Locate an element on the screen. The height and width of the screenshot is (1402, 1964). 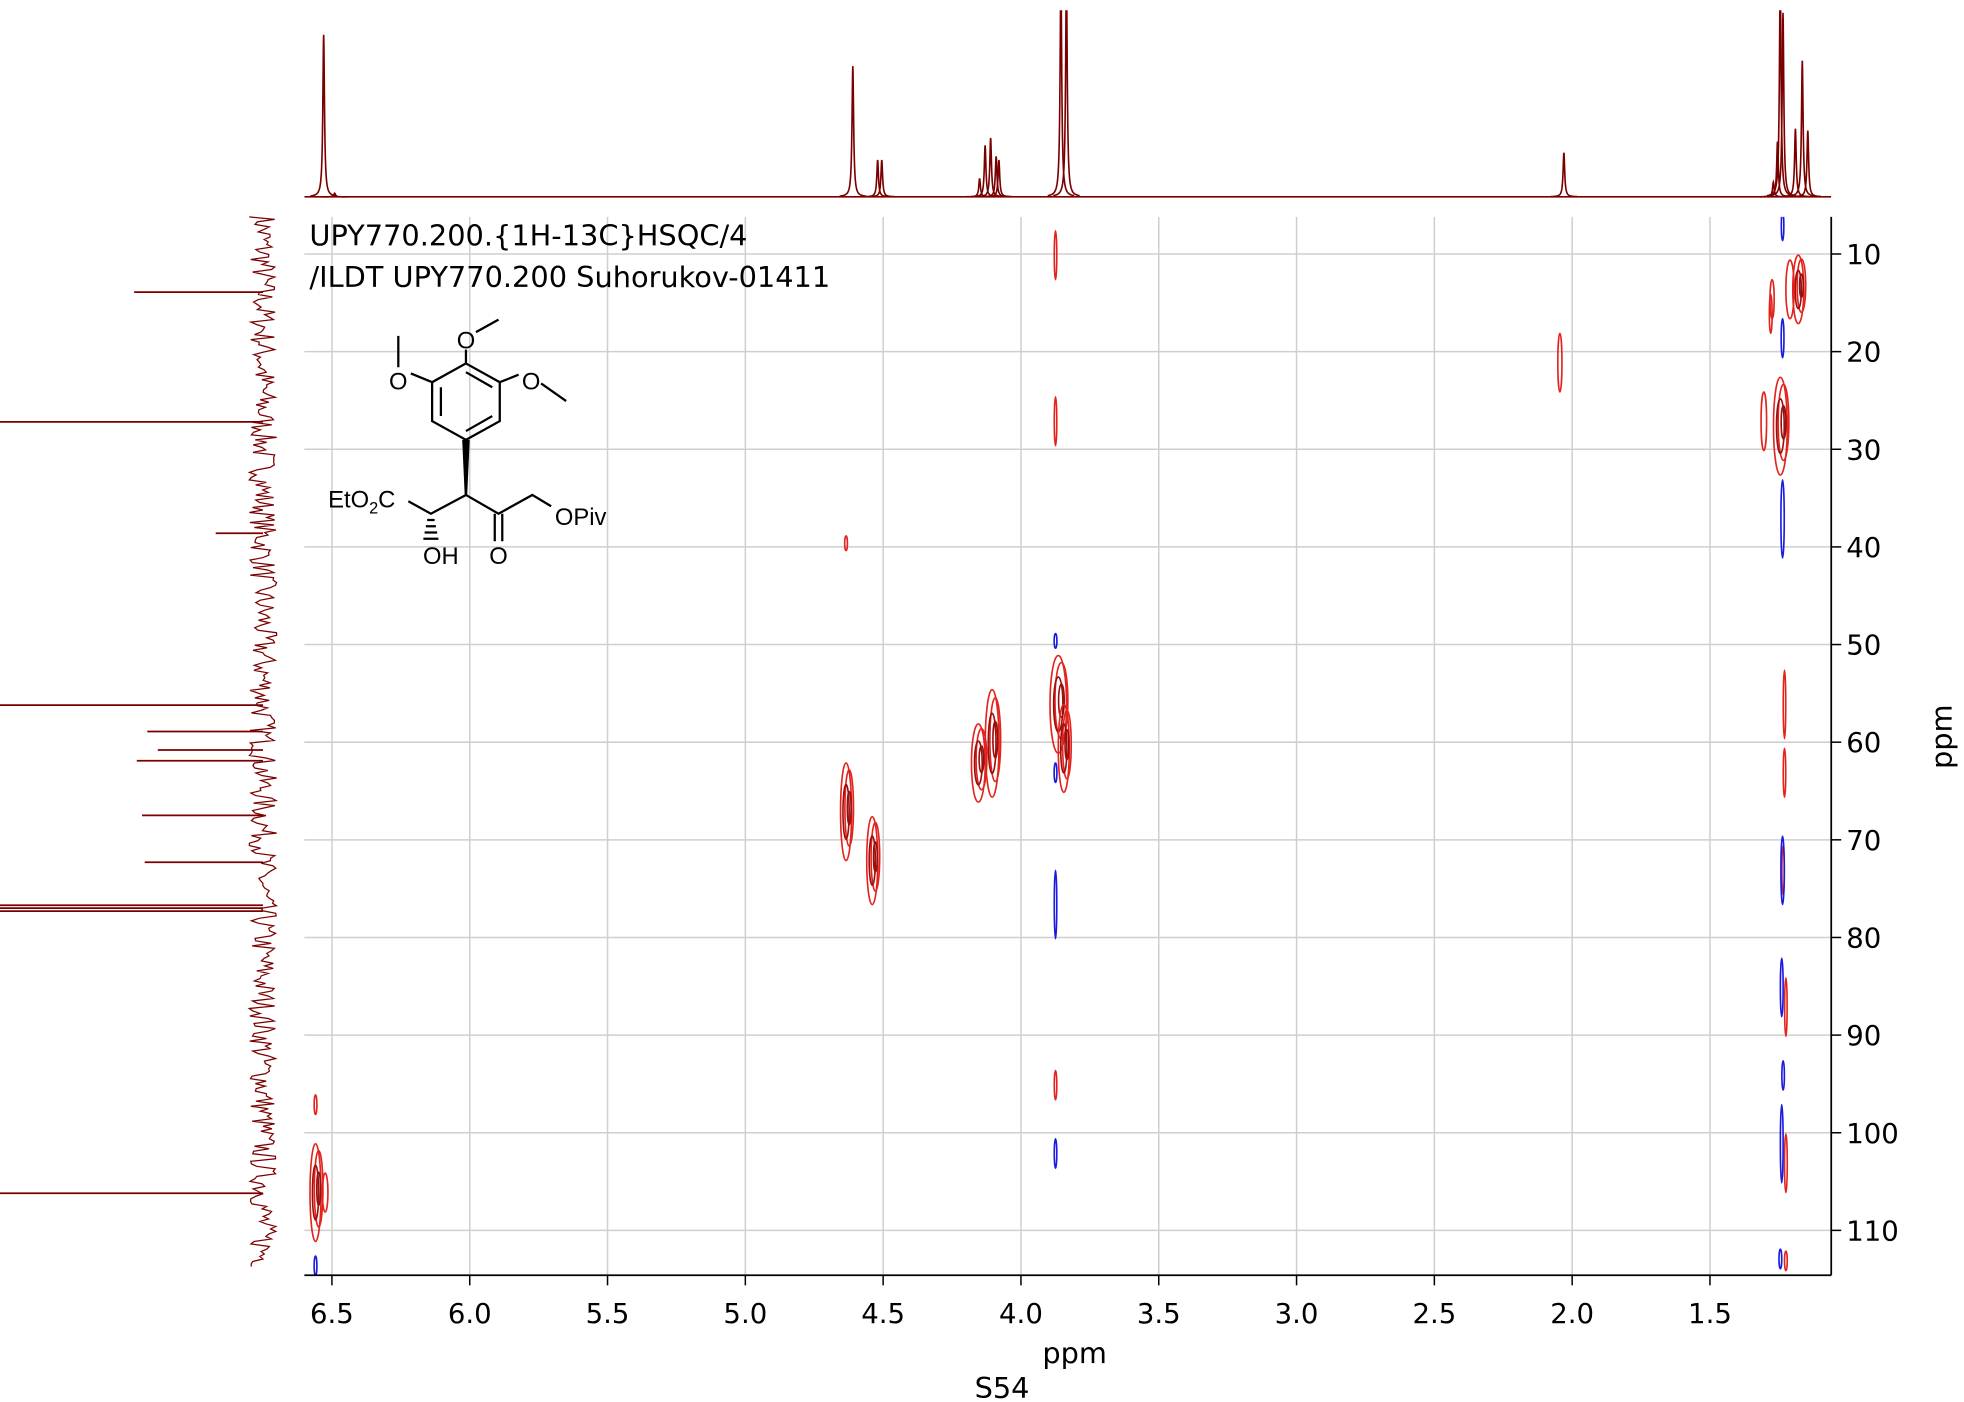
y-tick-label: 50 is located at coordinates (1863, 646).